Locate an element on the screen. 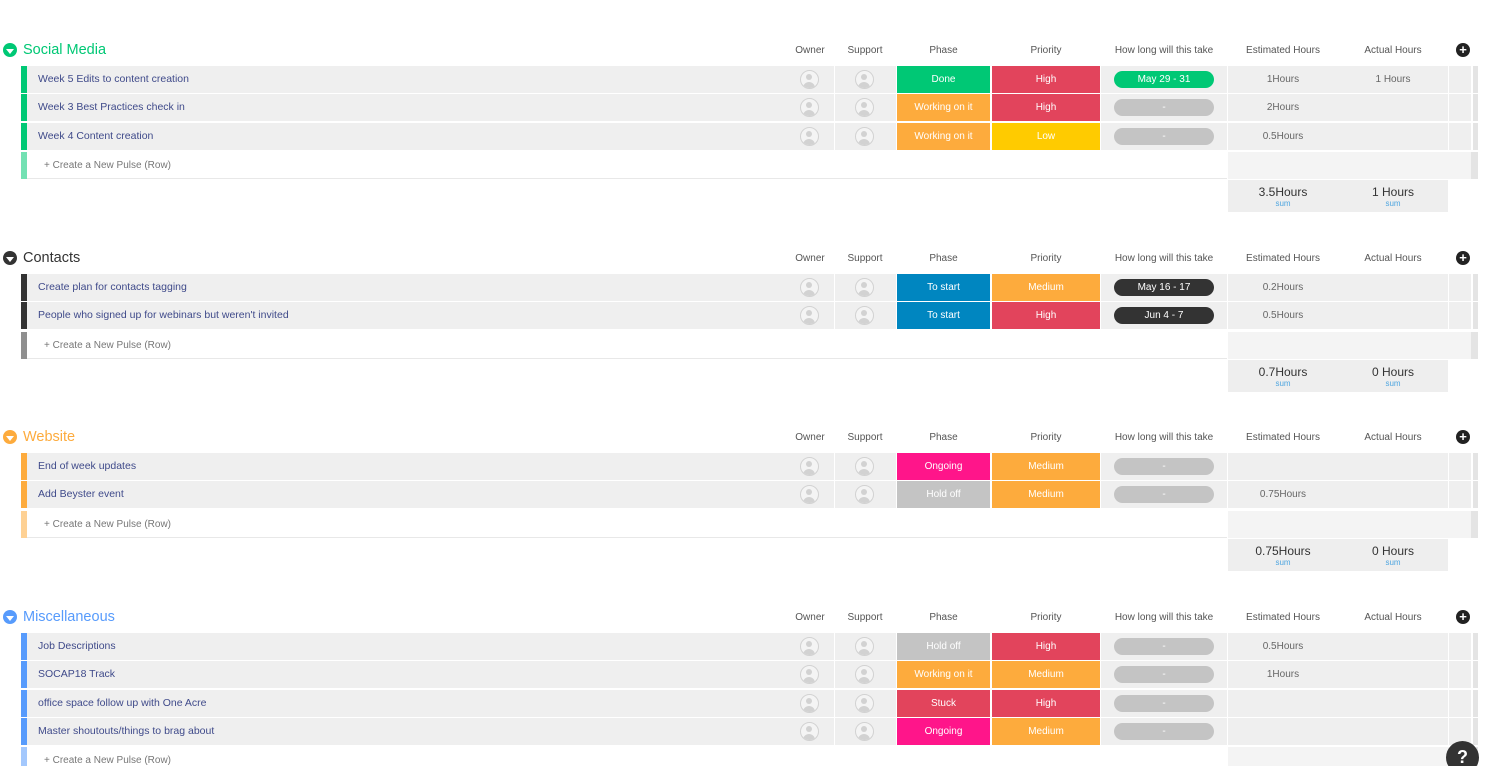 This screenshot has height=766, width=1500. row-name: Add Beyster event is located at coordinates (407, 495).